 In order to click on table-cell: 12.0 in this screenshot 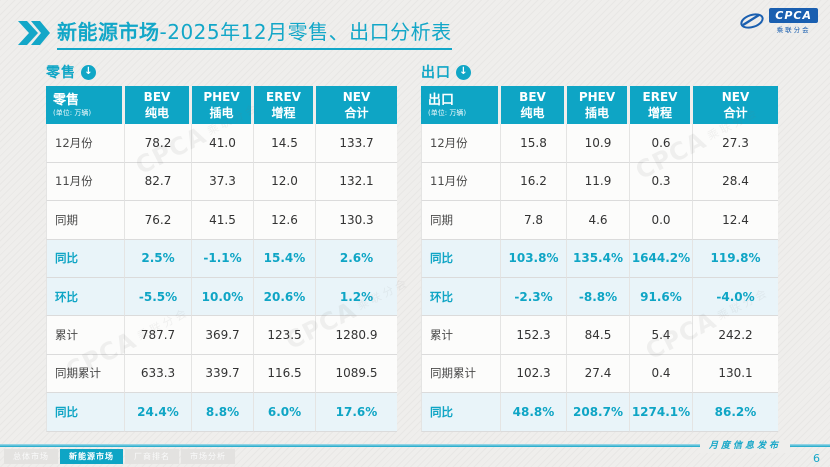, I will do `click(285, 182)`.